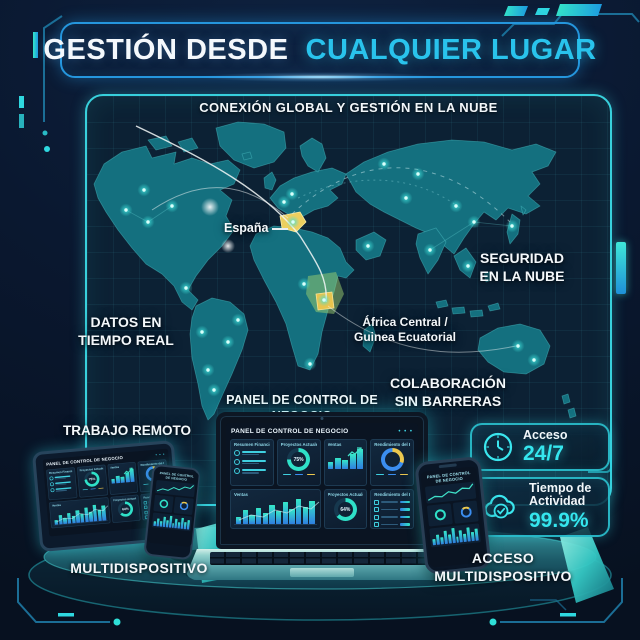 Image resolution: width=640 pixels, height=640 pixels. Describe the element at coordinates (41, 83) in the screenshot. I see `hud-top-left` at that location.